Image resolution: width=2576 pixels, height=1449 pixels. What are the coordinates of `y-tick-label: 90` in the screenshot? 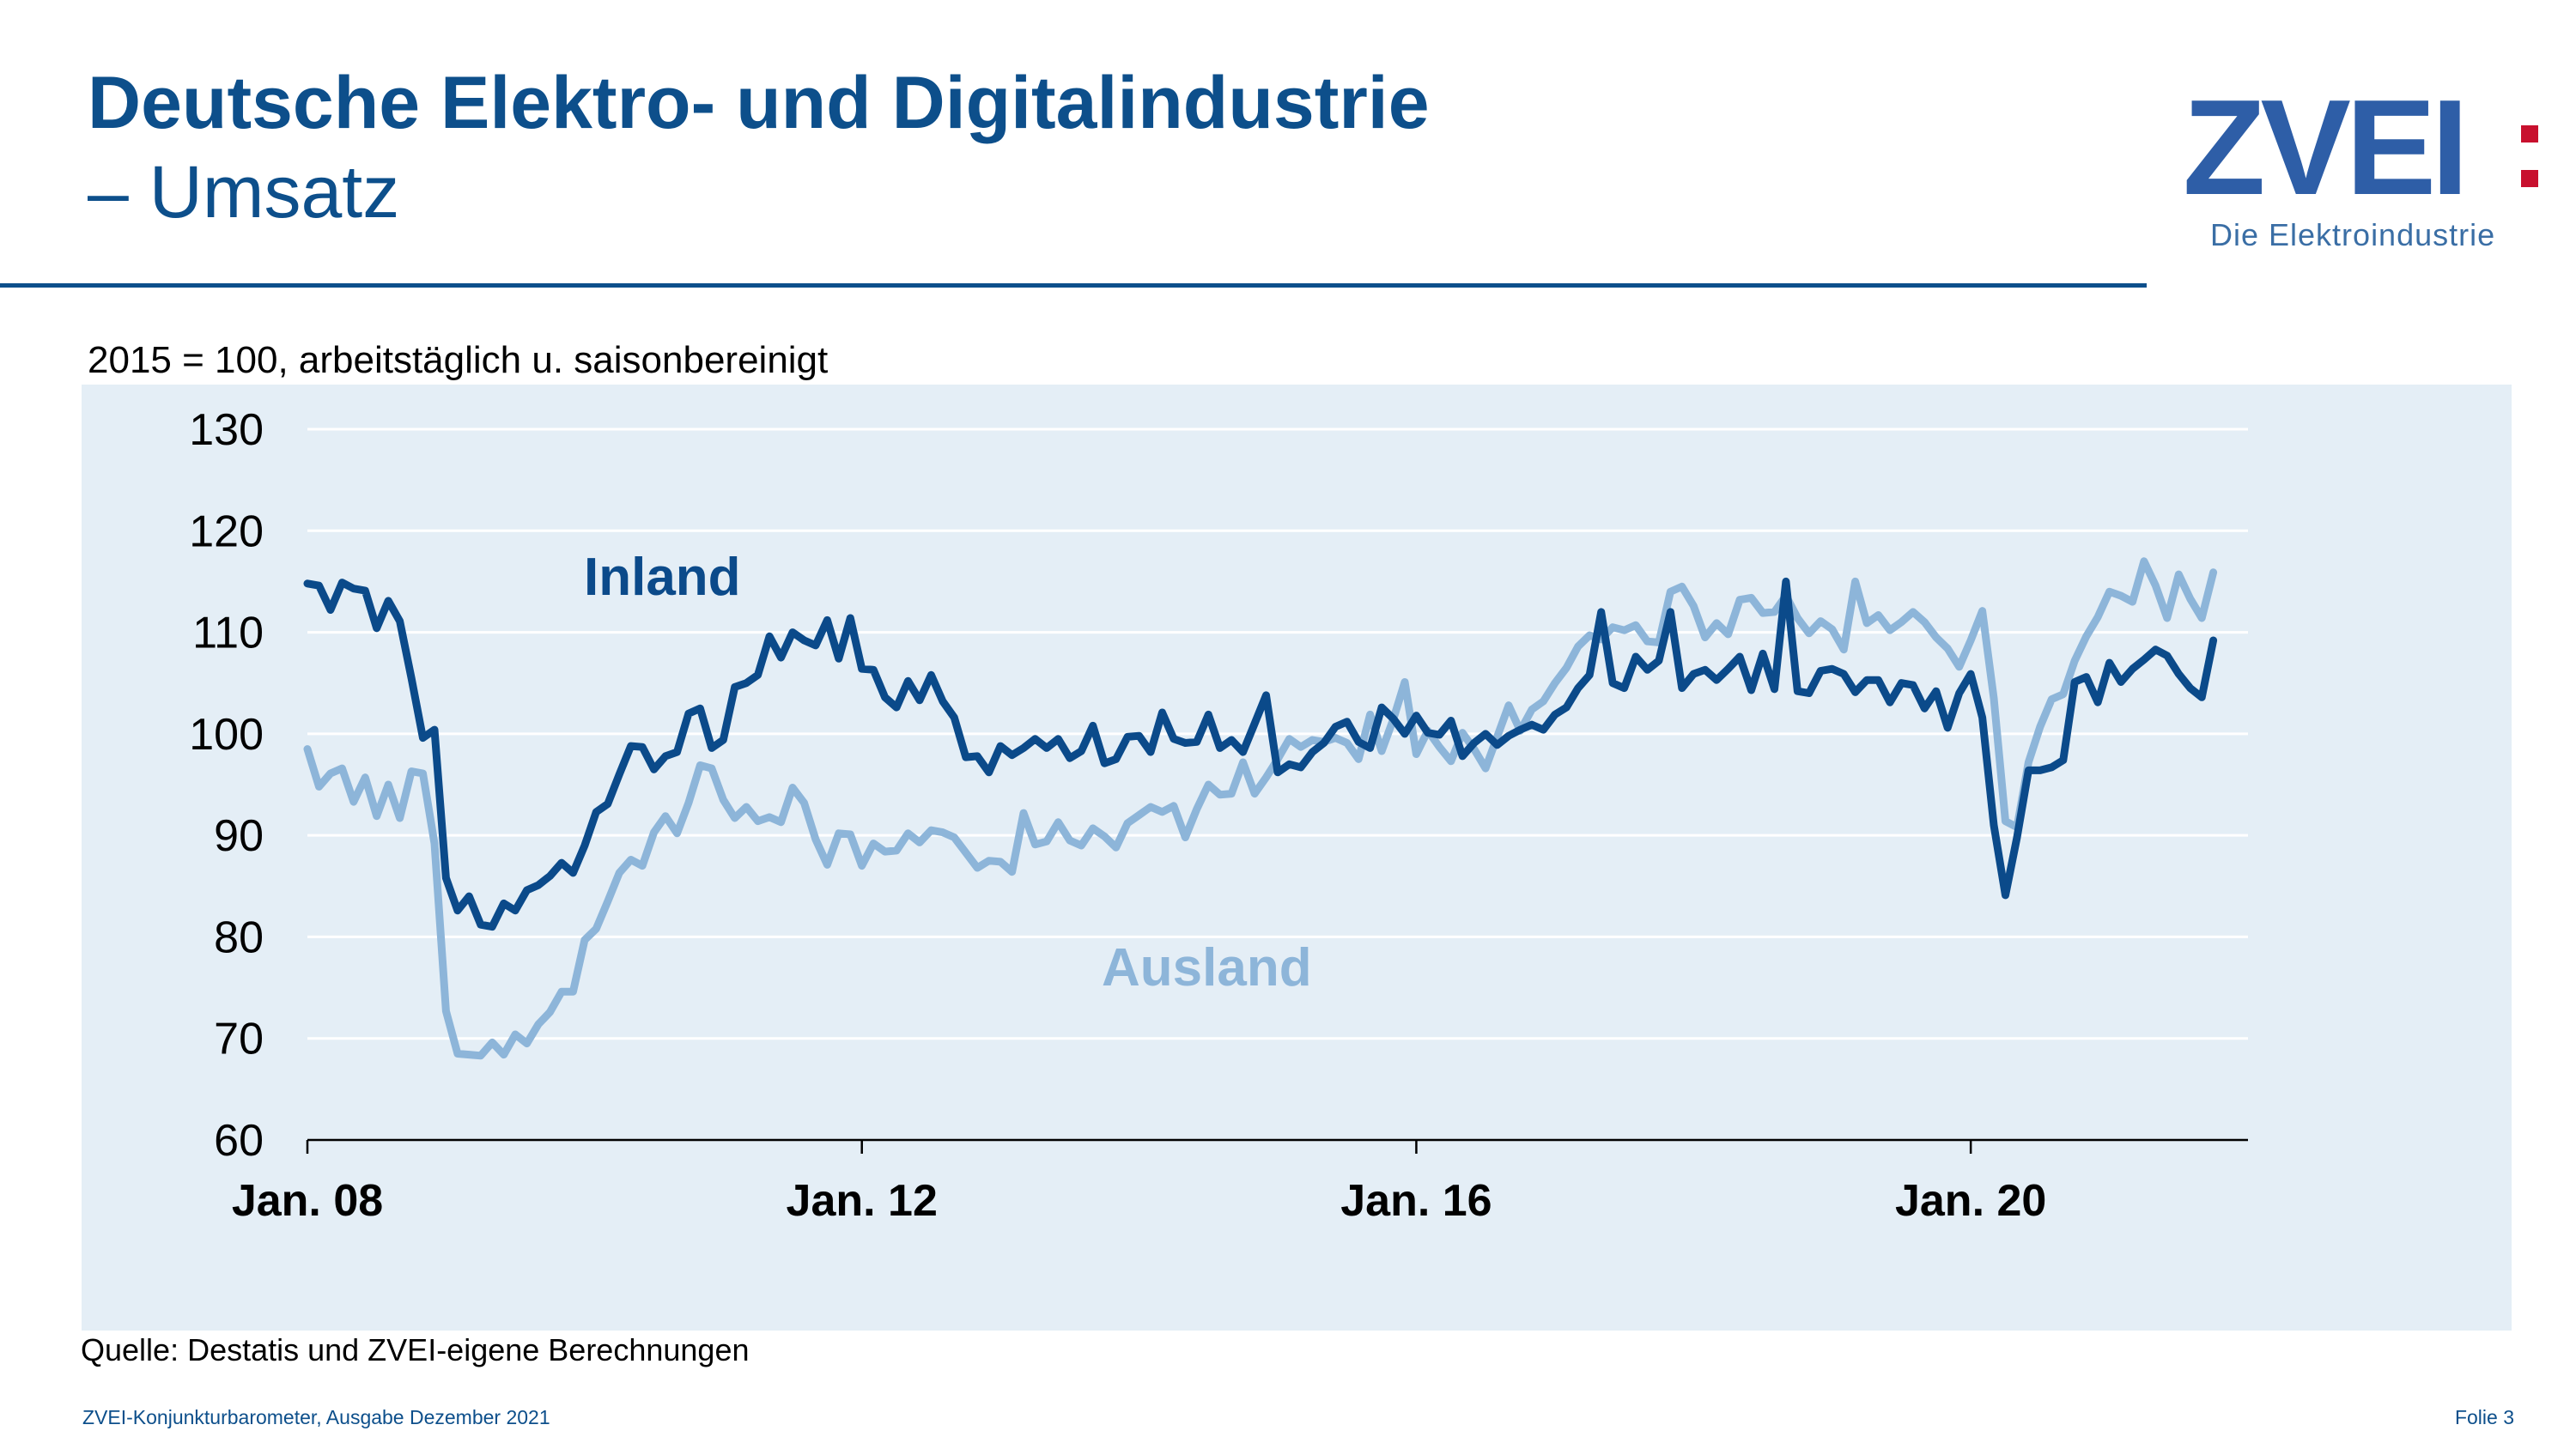 It's located at (239, 836).